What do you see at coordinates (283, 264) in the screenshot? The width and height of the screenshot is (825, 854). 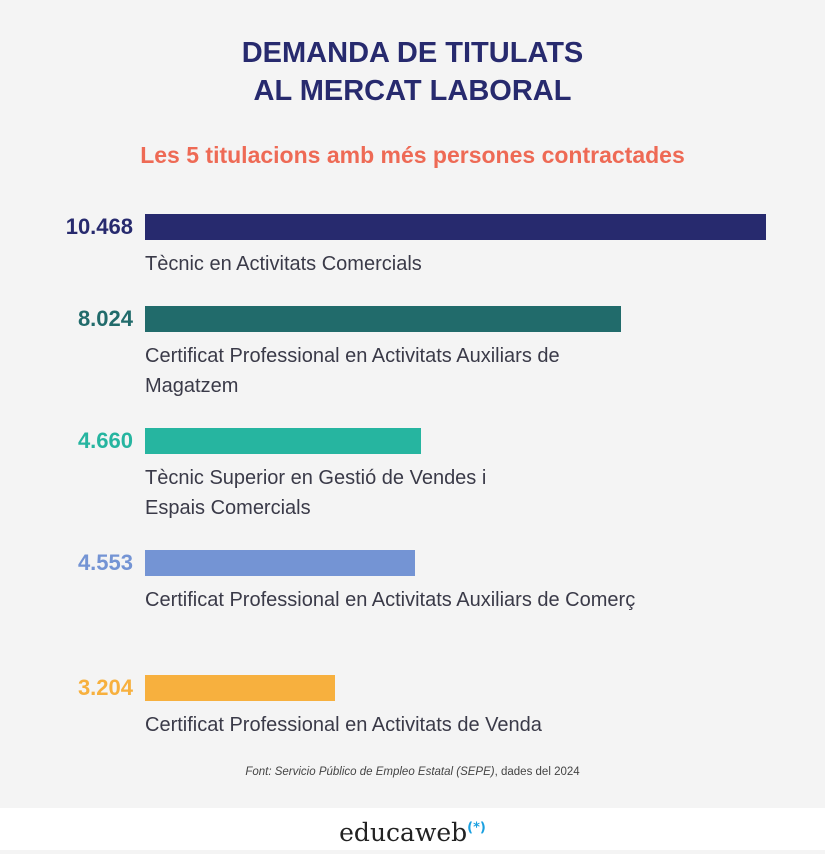 I see `category-label: Tècnic en Activitats Comercials` at bounding box center [283, 264].